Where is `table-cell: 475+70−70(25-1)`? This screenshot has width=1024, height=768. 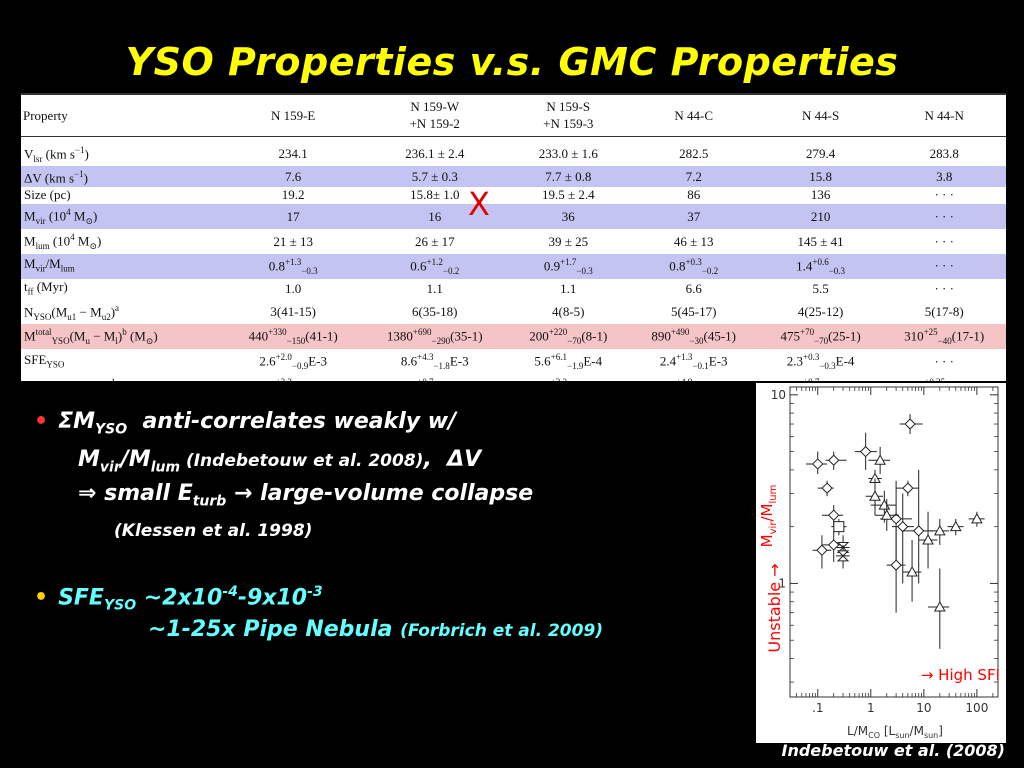
table-cell: 475+70−70(25-1) is located at coordinates (820, 337).